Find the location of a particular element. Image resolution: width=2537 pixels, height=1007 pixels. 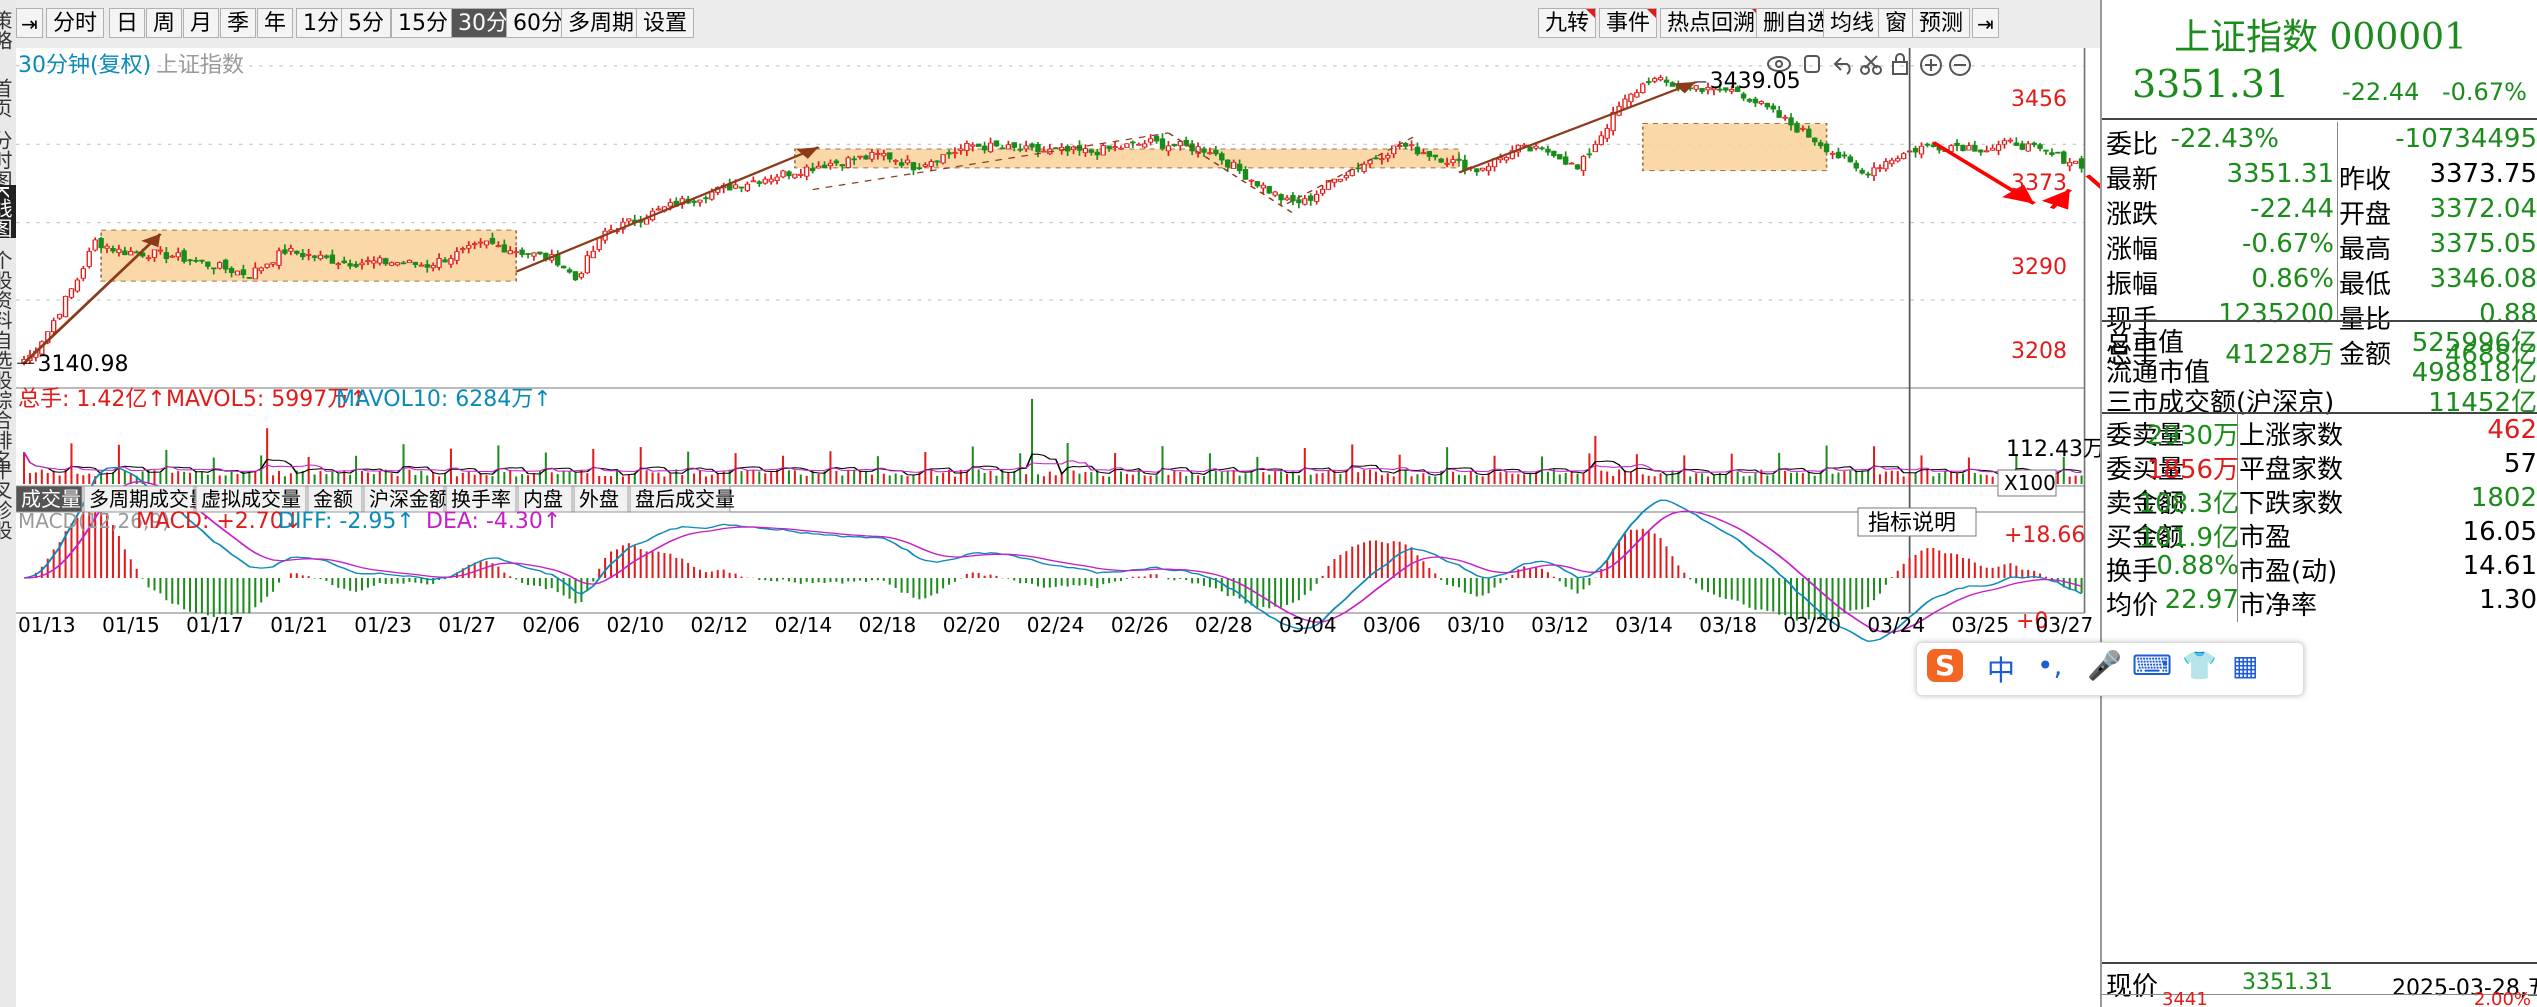

vtab-strategy: 策略 is located at coordinates (6, 30).